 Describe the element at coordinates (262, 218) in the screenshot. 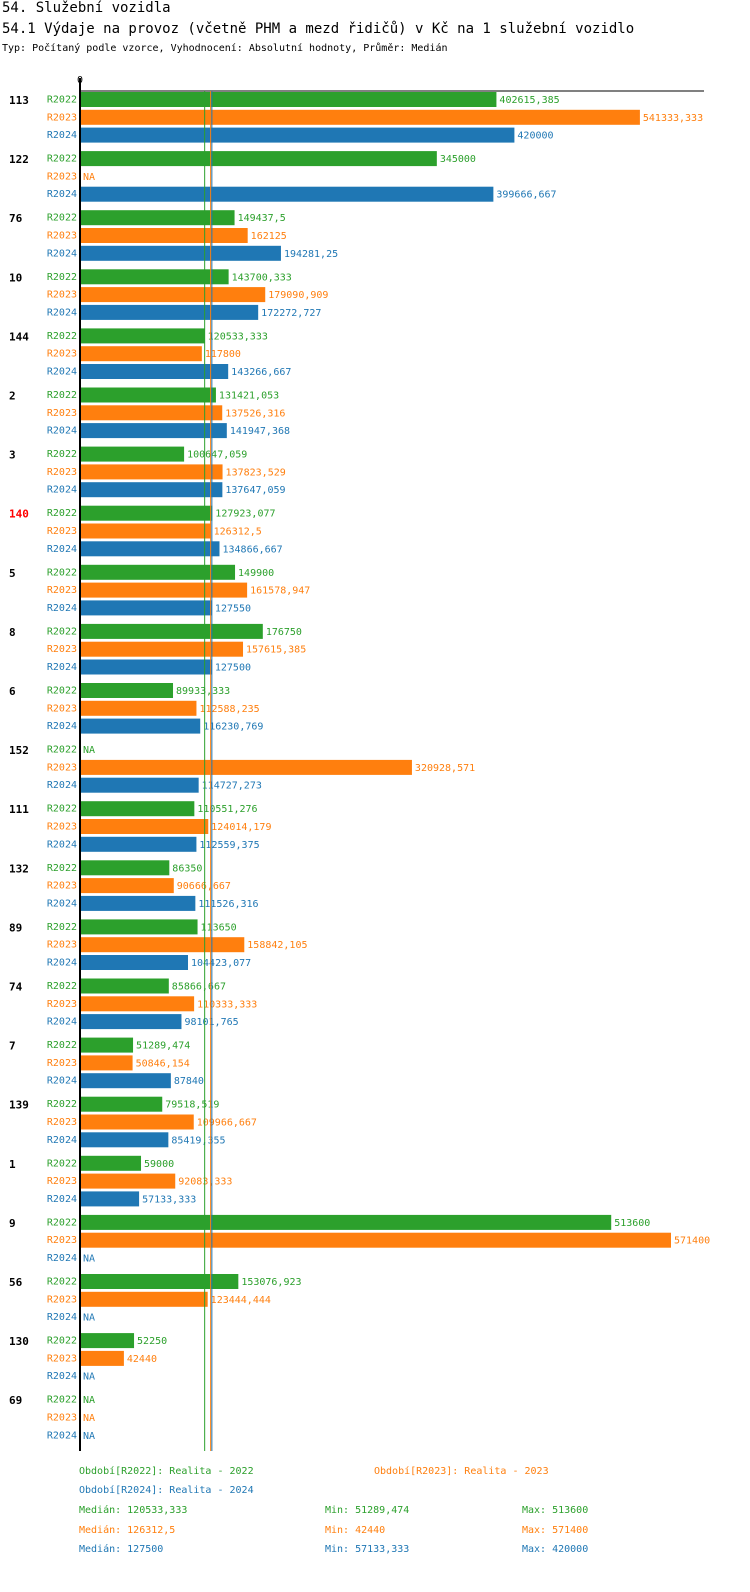

I see `value-label: 149437,5` at that location.